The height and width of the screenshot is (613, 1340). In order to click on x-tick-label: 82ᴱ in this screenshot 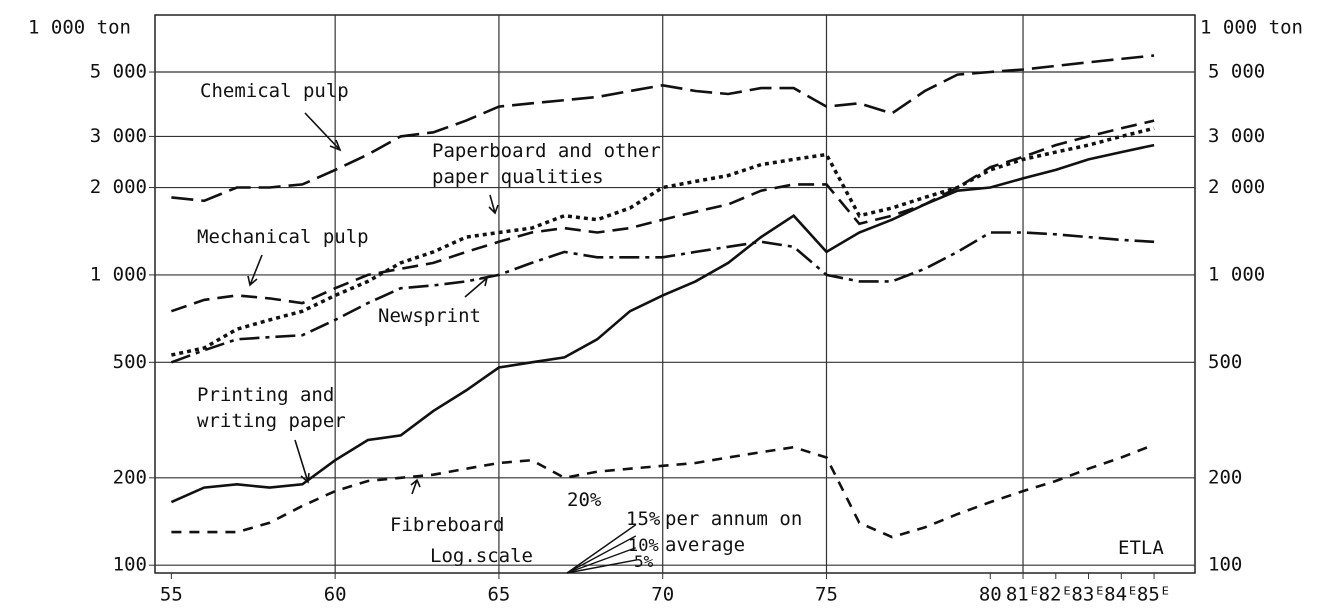, I will do `click(1056, 595)`.